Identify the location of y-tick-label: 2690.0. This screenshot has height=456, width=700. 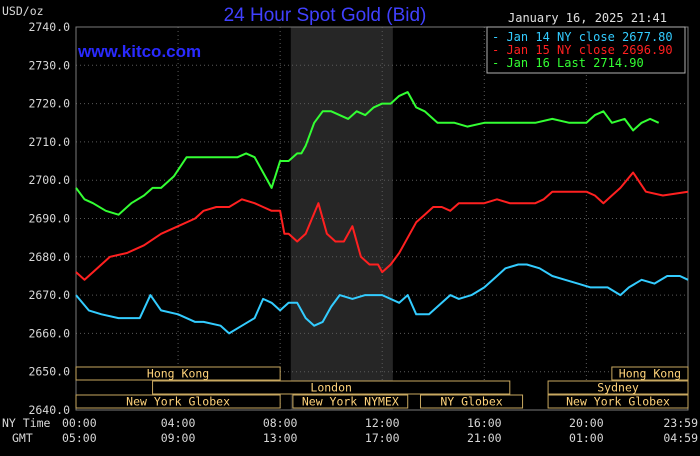
(49, 219).